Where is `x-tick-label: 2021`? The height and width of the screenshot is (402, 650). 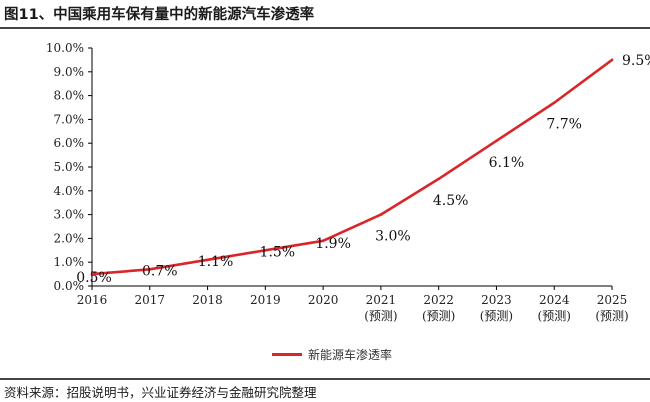
x-tick-label: 2021 is located at coordinates (381, 300).